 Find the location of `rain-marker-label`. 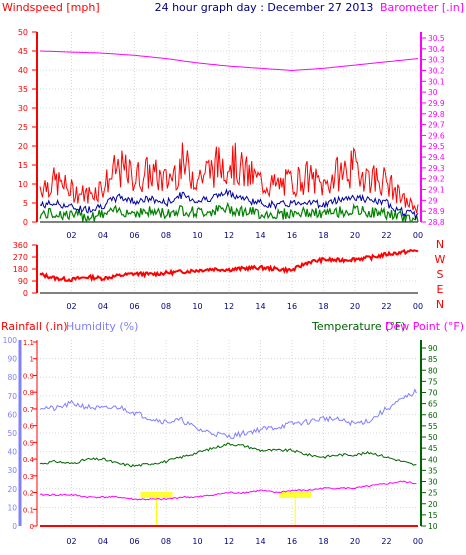

rain-marker-label is located at coordinates (156, 495).